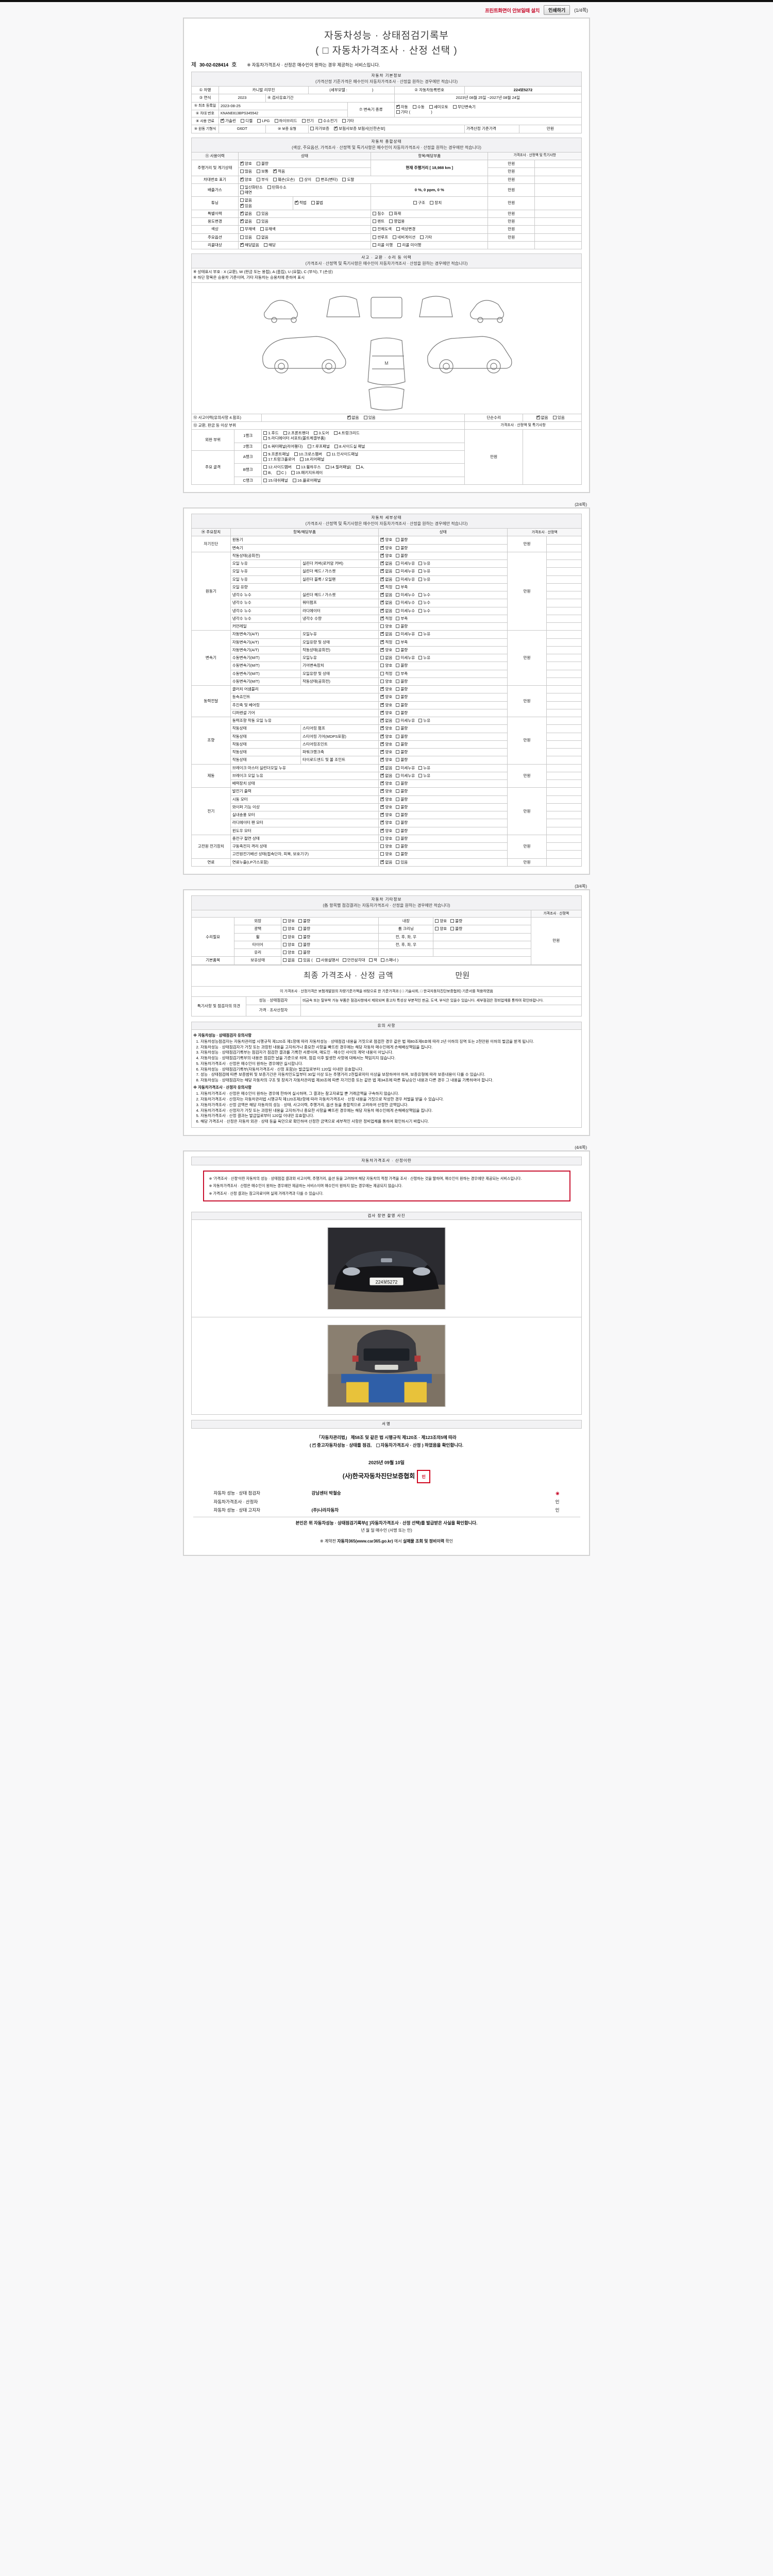 The height and width of the screenshot is (2576, 773). What do you see at coordinates (405, 579) in the screenshot?
I see `detail-opt-1-3-1: 미세누유` at bounding box center [405, 579].